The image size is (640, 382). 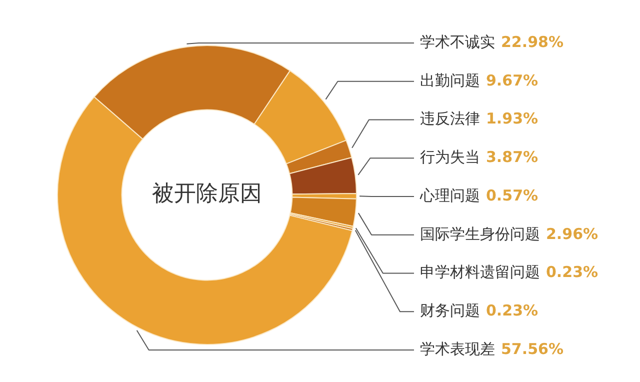 I want to click on data-label: 9.67%, so click(x=512, y=80).